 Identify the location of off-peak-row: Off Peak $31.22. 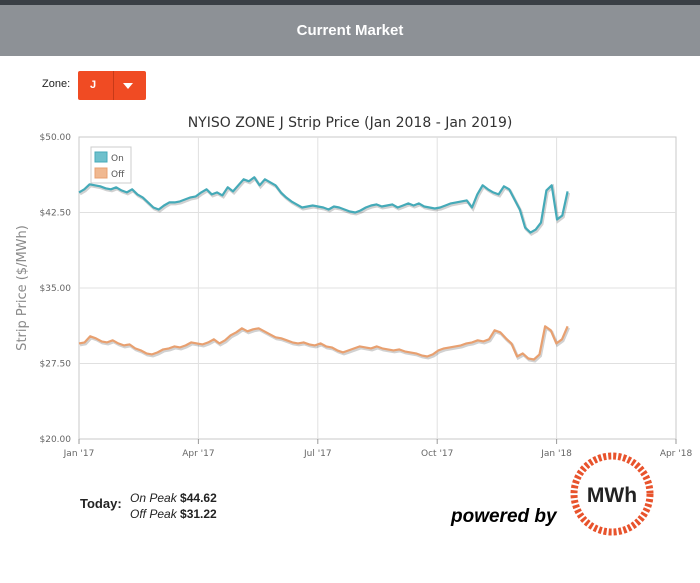
(173, 514).